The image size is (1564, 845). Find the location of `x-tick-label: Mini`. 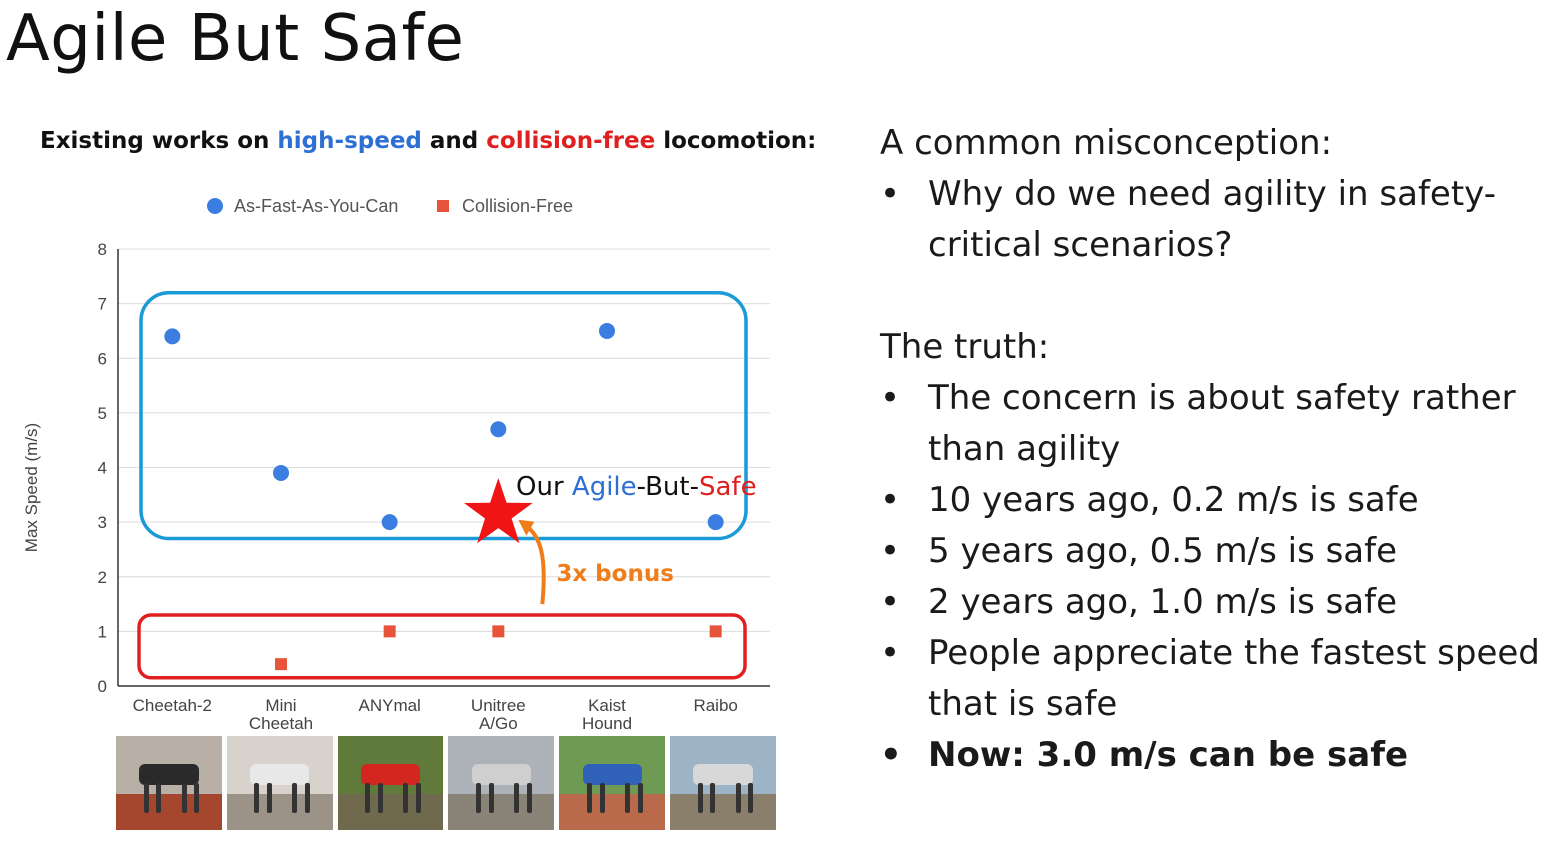

x-tick-label: Mini is located at coordinates (280, 705).